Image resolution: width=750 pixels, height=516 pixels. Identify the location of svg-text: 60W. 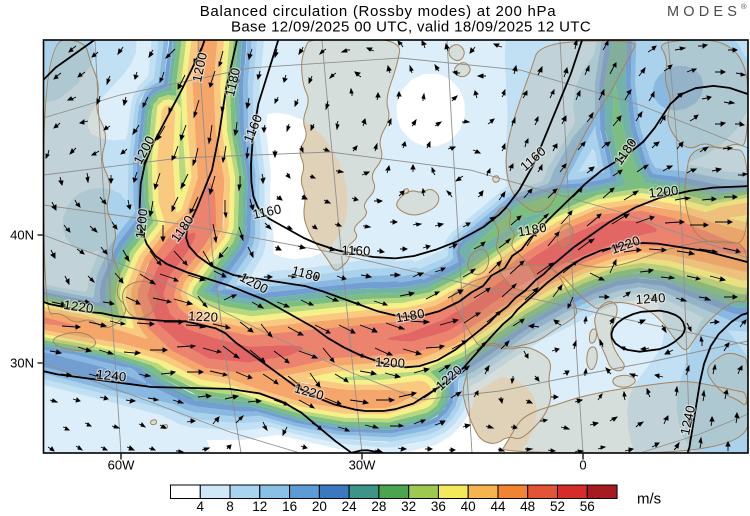
(121, 465).